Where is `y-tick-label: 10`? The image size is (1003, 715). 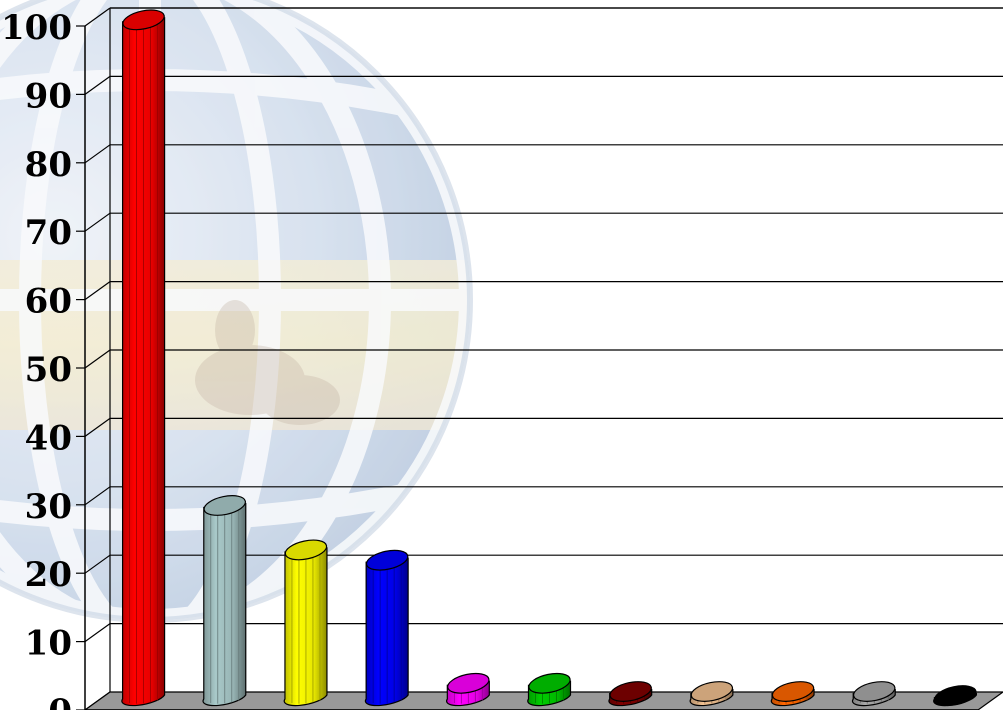
y-tick-label: 10 is located at coordinates (48, 644).